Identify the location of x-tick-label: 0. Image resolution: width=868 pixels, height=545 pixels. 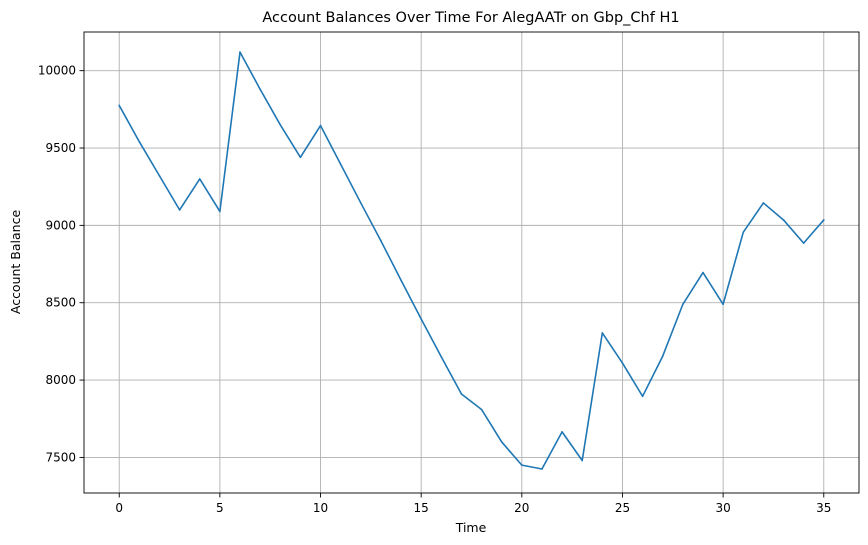
(119, 508).